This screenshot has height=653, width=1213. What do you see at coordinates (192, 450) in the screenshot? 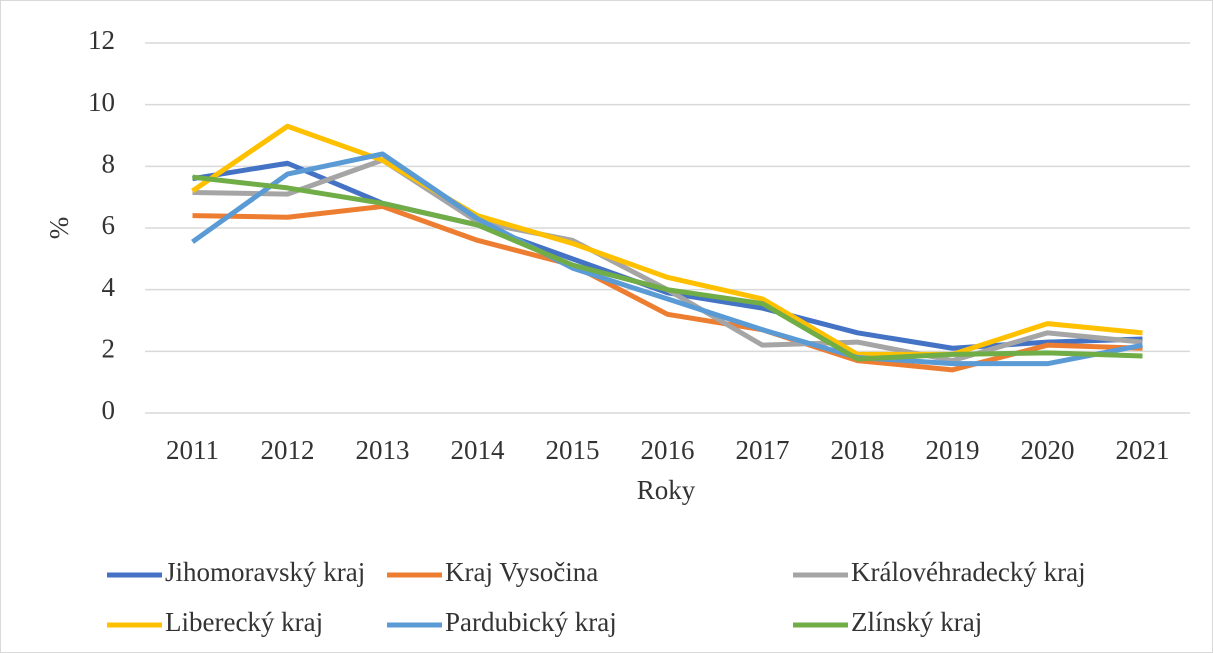
I see `x-tick-label: 2011` at bounding box center [192, 450].